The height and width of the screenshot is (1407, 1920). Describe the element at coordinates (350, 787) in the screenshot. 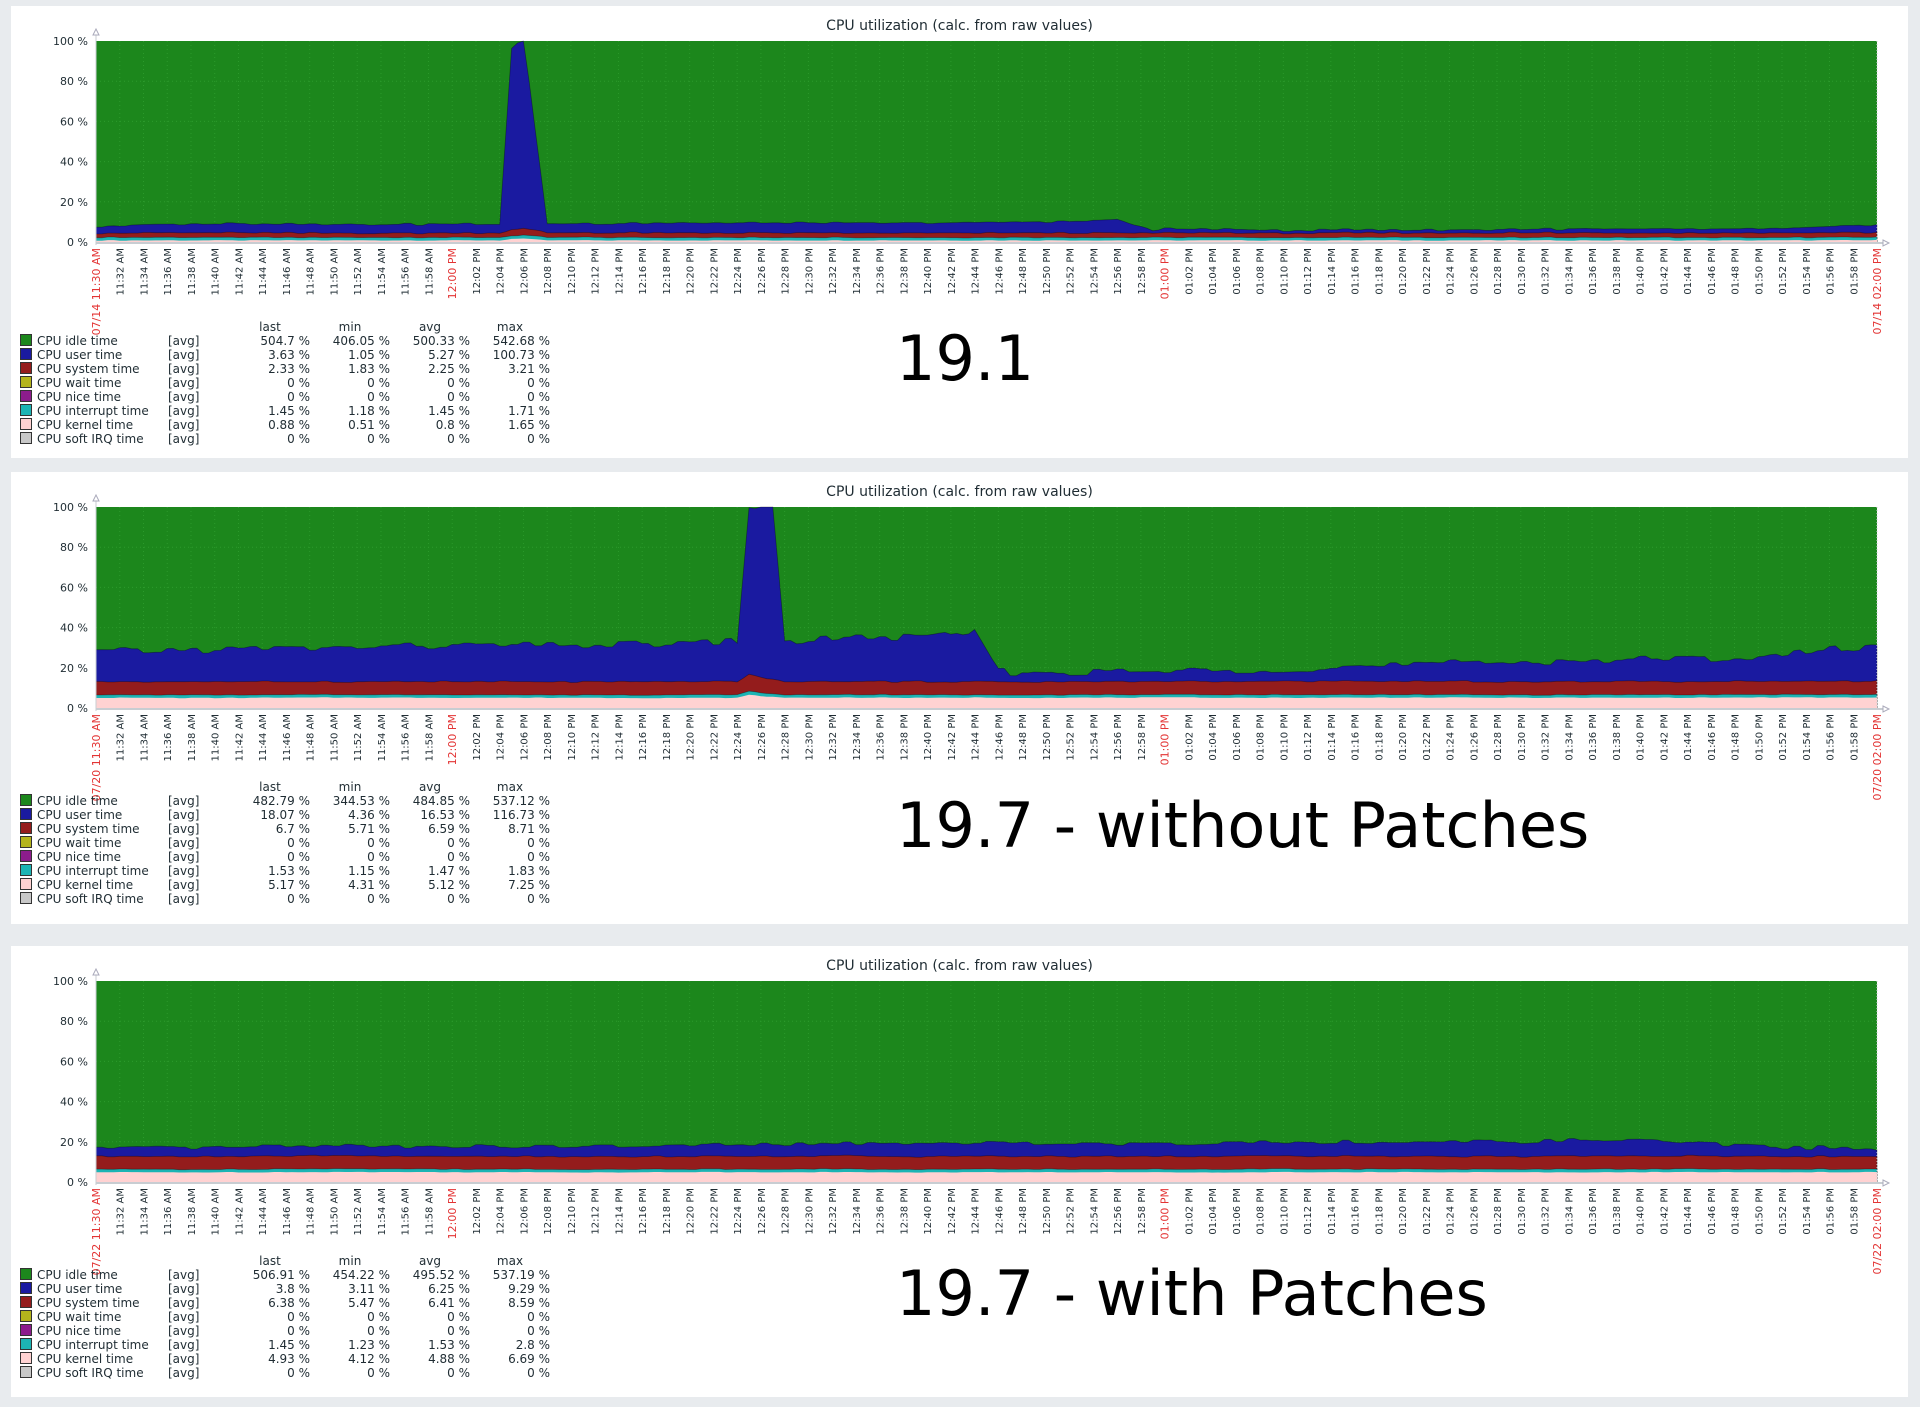

I see `legend-header-min: min` at that location.